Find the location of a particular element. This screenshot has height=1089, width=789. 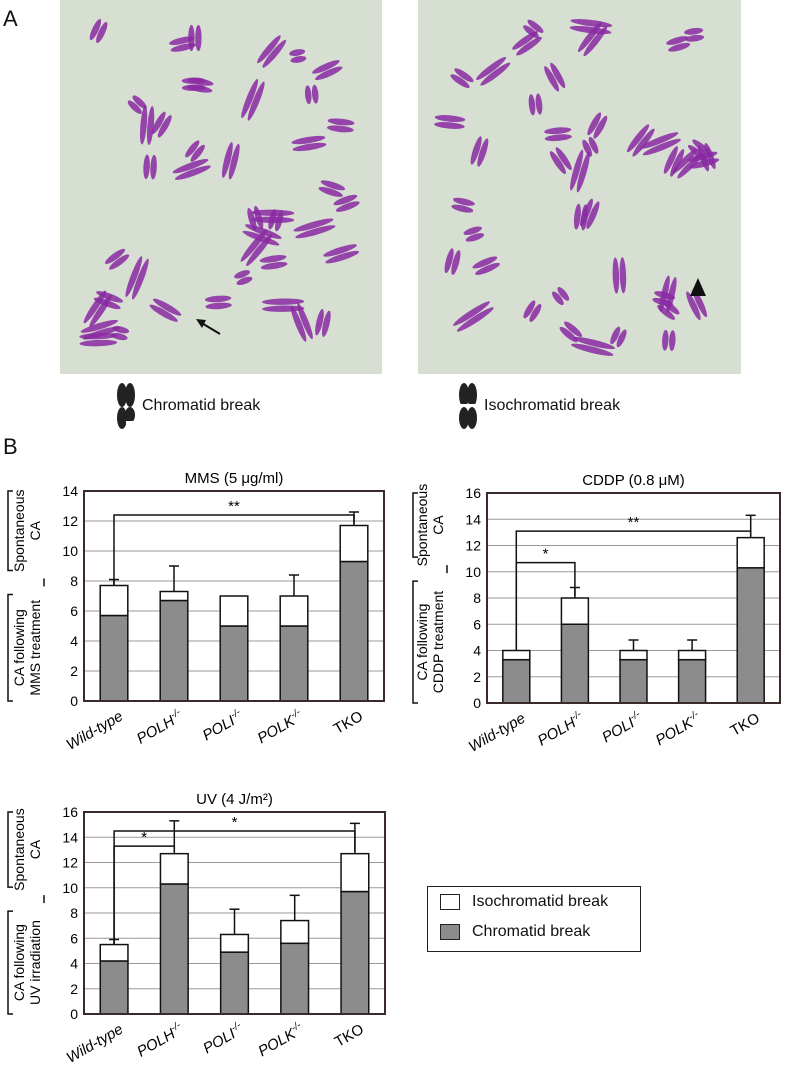

y-tick-label: 6 is located at coordinates (477, 624).